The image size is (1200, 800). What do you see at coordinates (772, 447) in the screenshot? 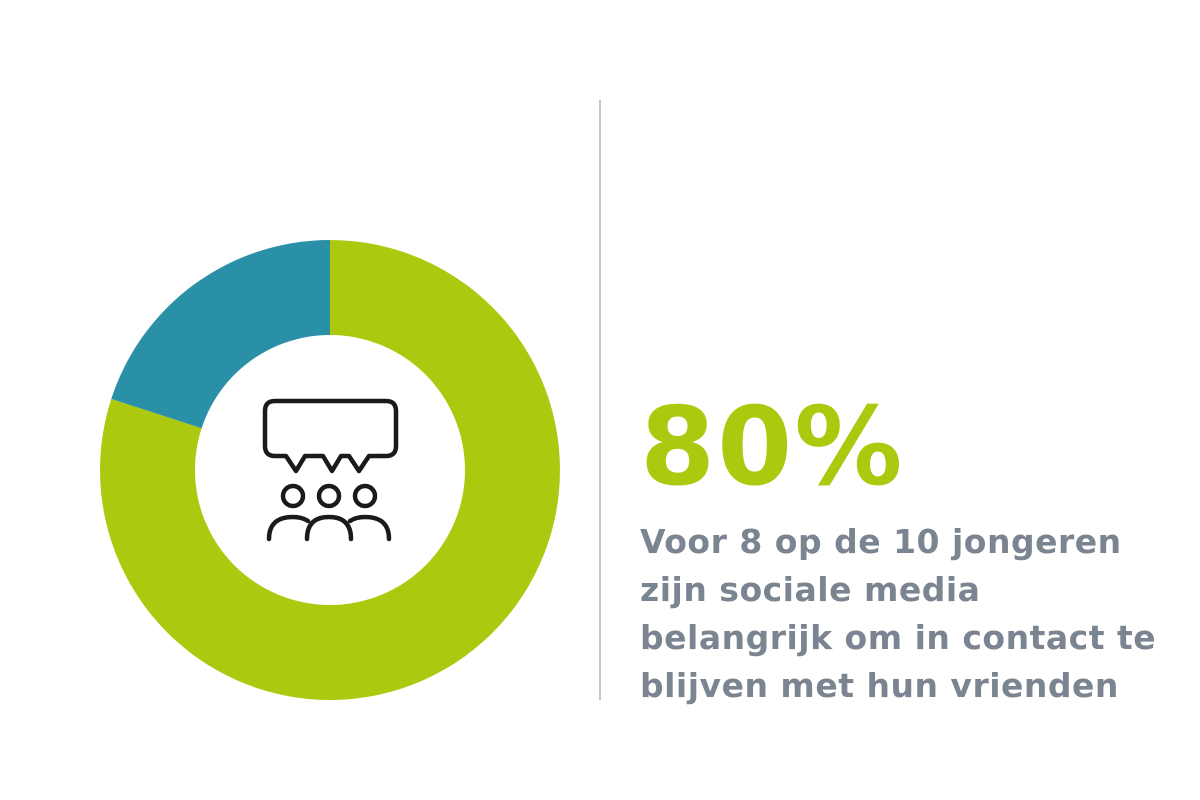
I see `stat-percentage: 80%` at bounding box center [772, 447].